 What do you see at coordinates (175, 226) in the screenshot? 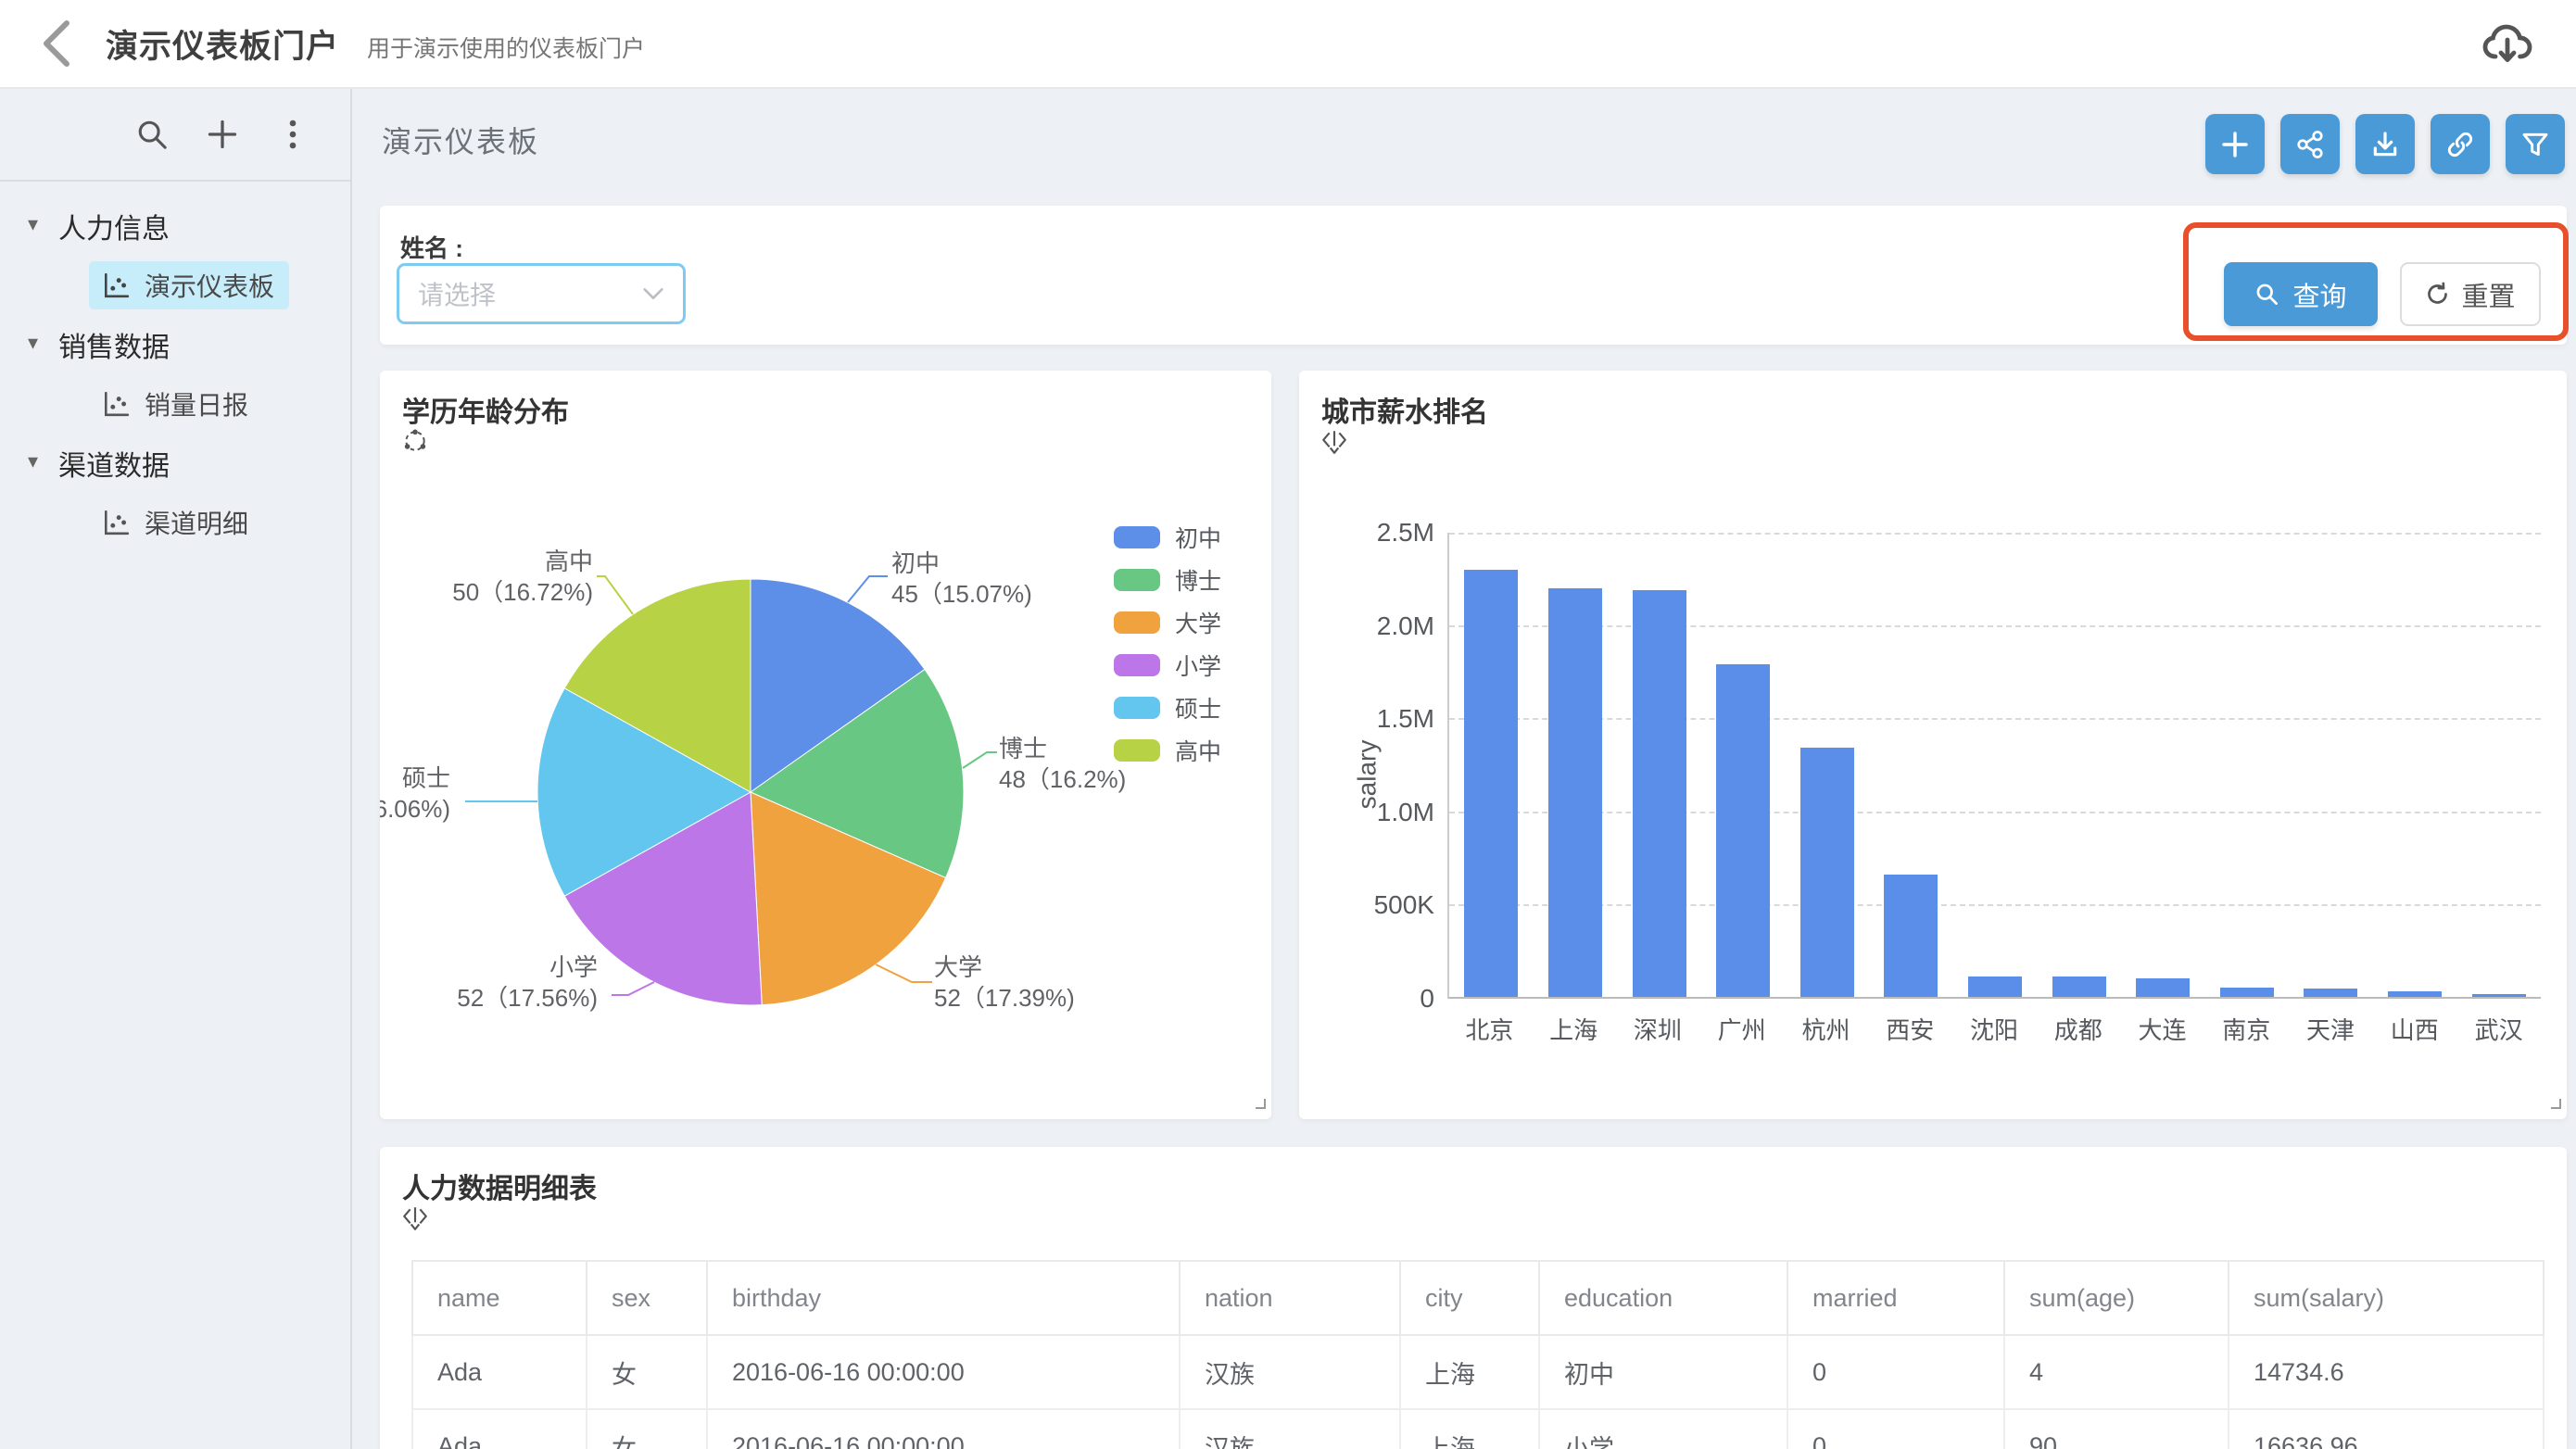
I see `tree-group-hr: ▾ 人力信息` at bounding box center [175, 226].